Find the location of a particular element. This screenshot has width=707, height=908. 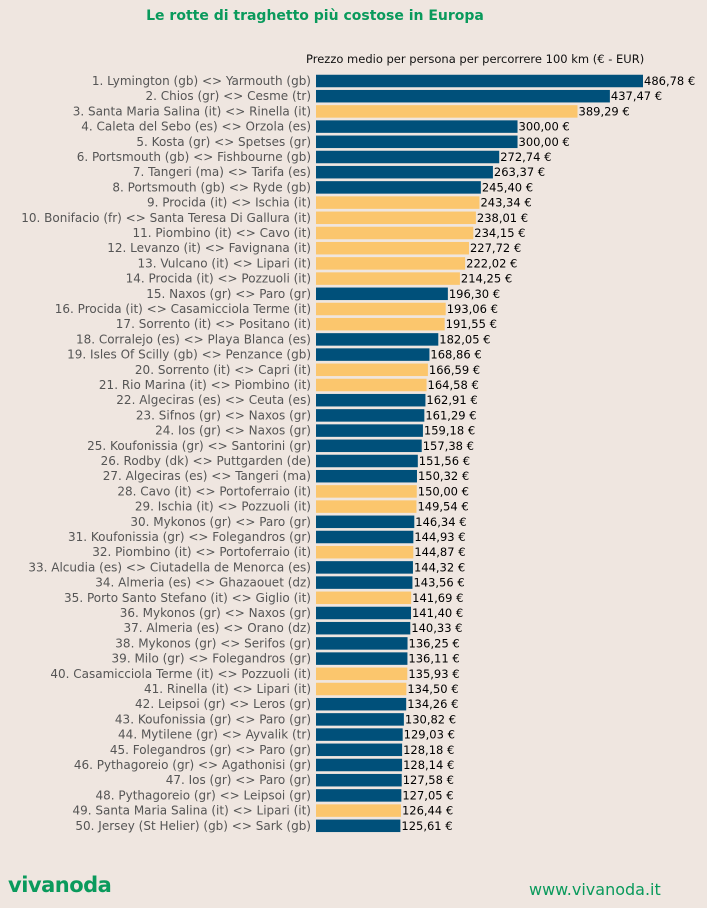

category-label: 47. Ios (gr) <> Paro (gr) is located at coordinates (238, 780).